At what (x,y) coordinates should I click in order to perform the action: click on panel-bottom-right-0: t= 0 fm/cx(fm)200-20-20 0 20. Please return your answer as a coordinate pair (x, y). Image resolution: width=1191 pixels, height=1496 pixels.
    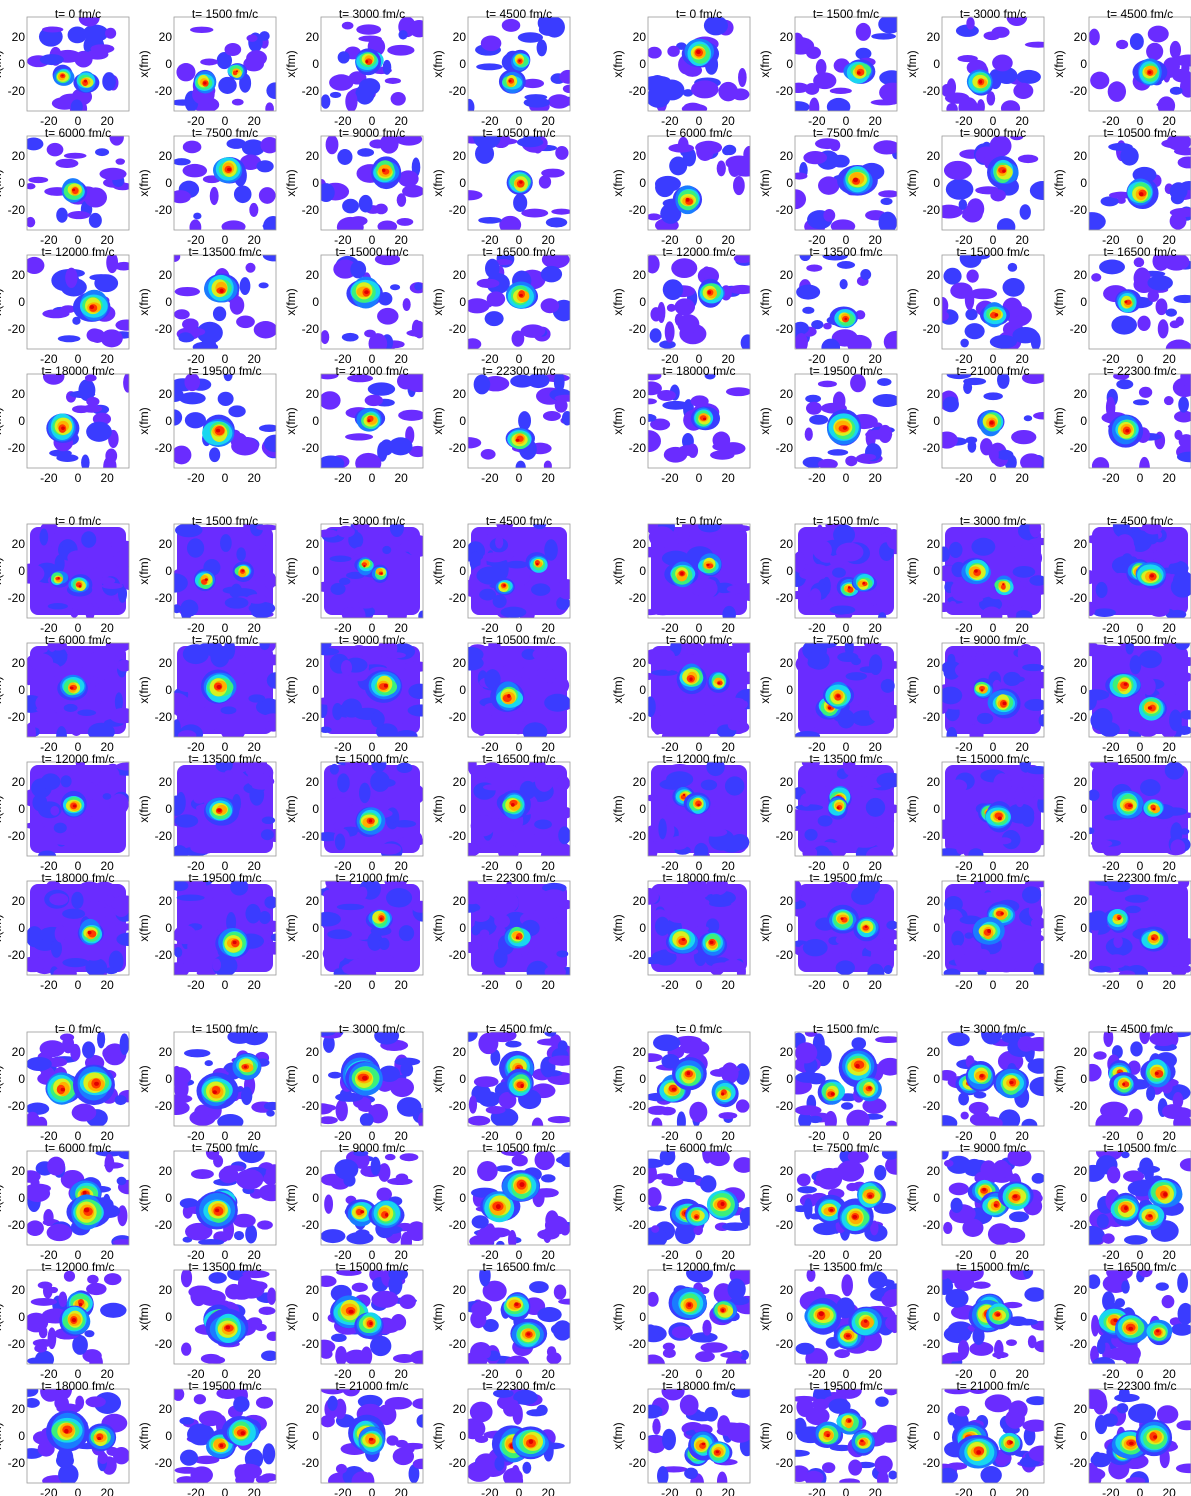
    Looking at the image, I should click on (681, 1082).